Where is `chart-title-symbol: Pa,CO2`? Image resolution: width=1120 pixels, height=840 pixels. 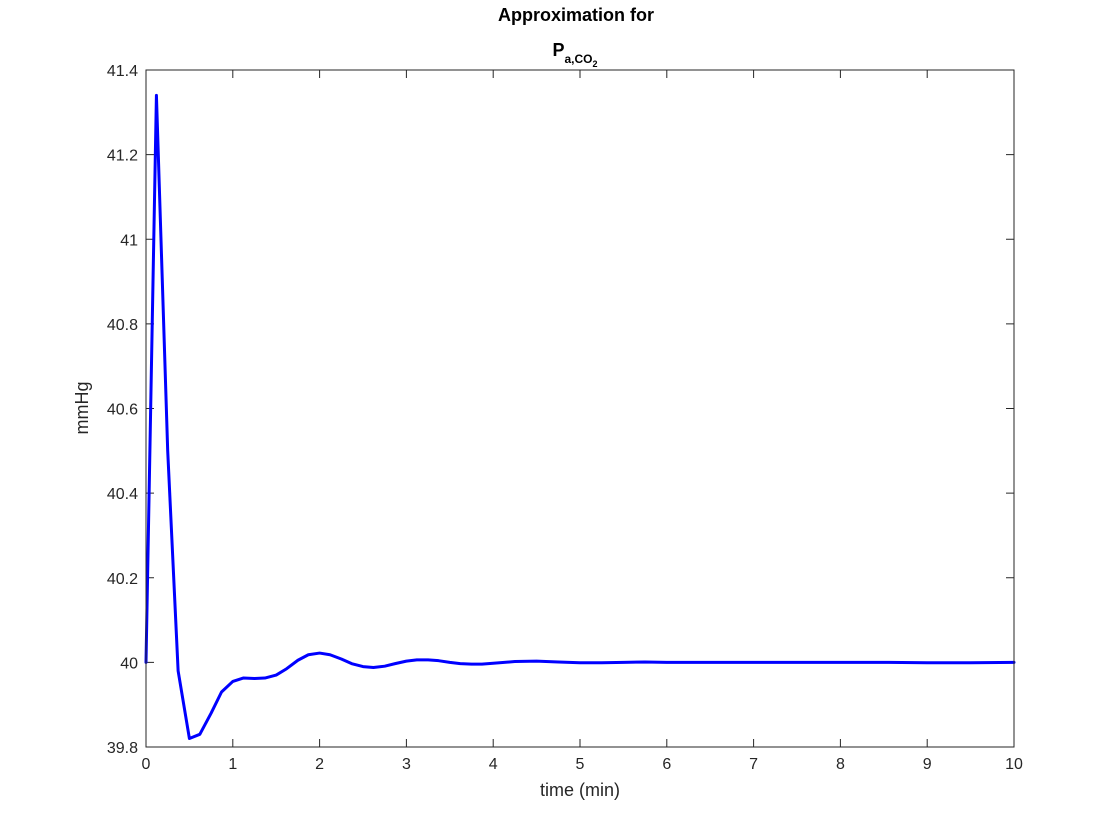
chart-title-symbol: Pa,CO2 is located at coordinates (574, 54).